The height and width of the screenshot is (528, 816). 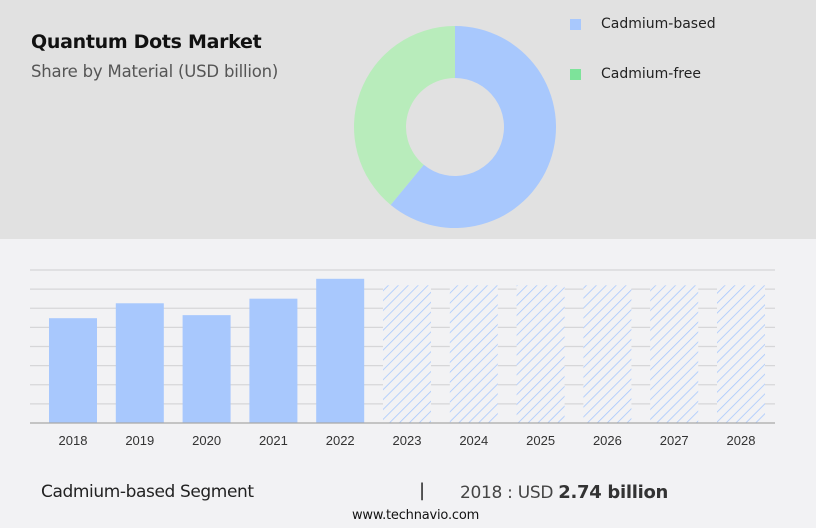 I want to click on x-label-2022: 2022, so click(x=340, y=440).